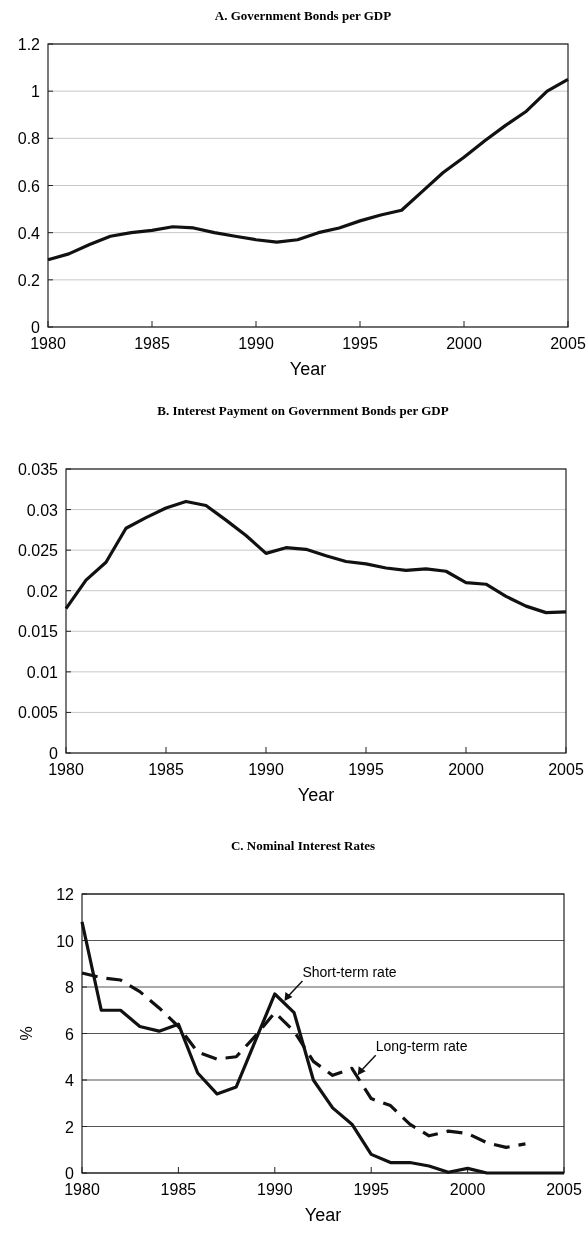 This screenshot has width=586, height=1243. Describe the element at coordinates (303, 410) in the screenshot. I see `chart-title: B. Interest Payment on Government Bonds per GDP` at that location.